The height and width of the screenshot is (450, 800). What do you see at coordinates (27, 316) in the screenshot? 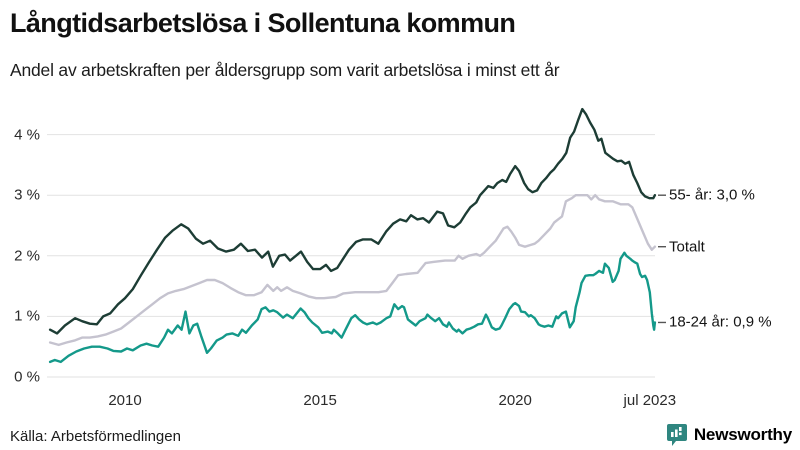
I see `y-tick-label: 1 %` at bounding box center [27, 316].